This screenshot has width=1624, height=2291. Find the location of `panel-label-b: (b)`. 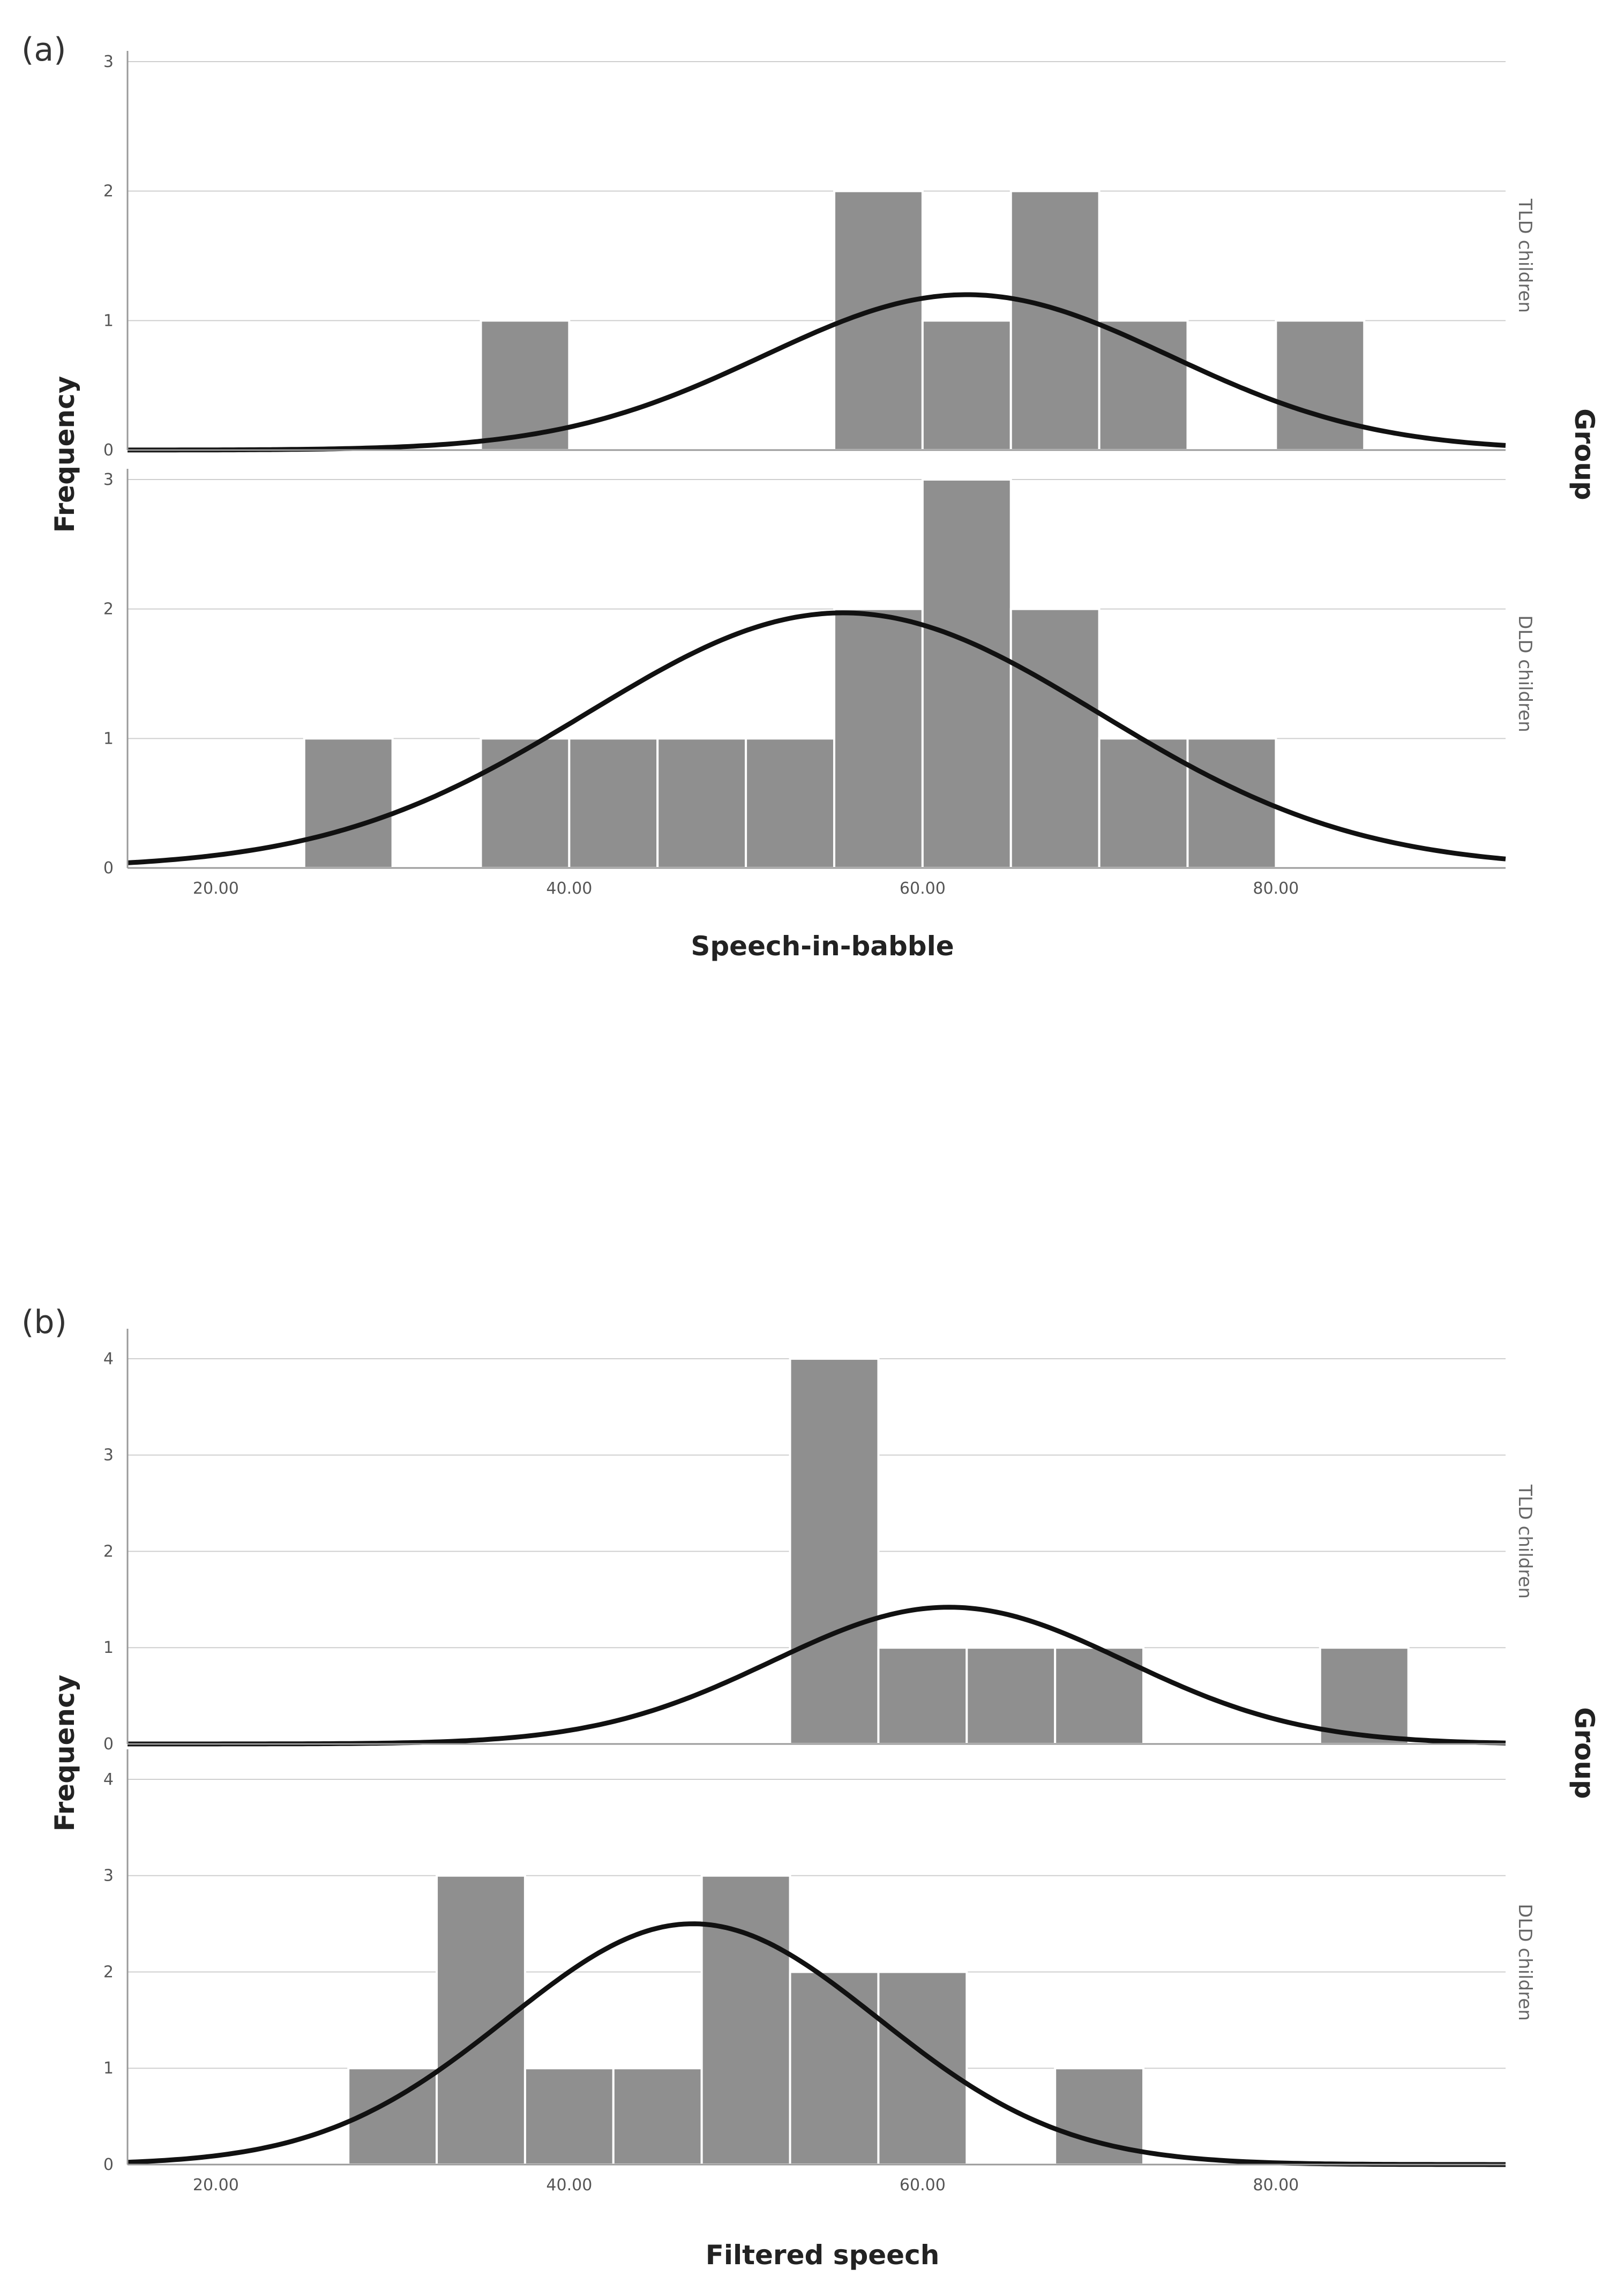

panel-label-b: (b) is located at coordinates (44, 1322).